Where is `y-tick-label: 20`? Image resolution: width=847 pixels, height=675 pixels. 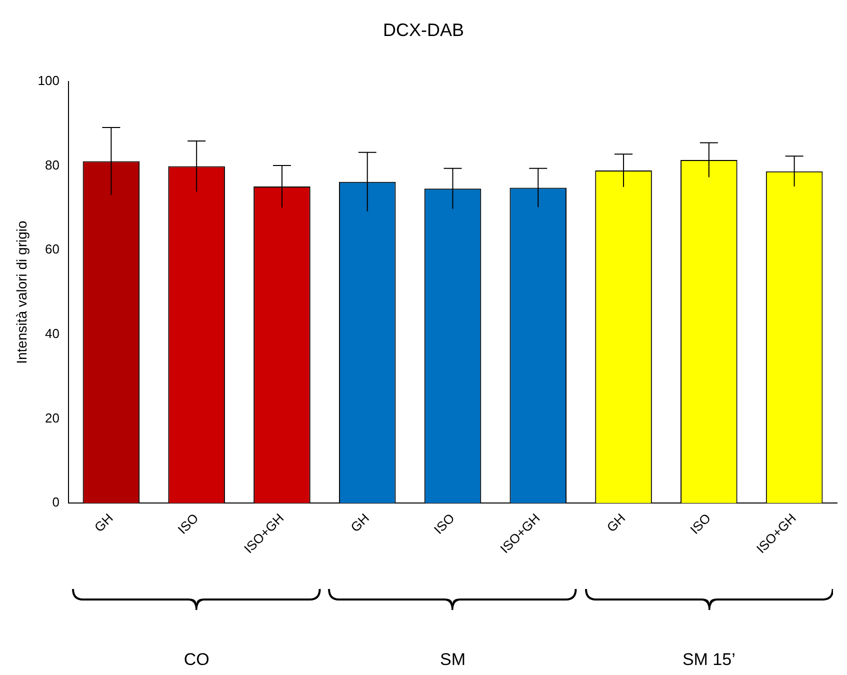 y-tick-label: 20 is located at coordinates (52, 418).